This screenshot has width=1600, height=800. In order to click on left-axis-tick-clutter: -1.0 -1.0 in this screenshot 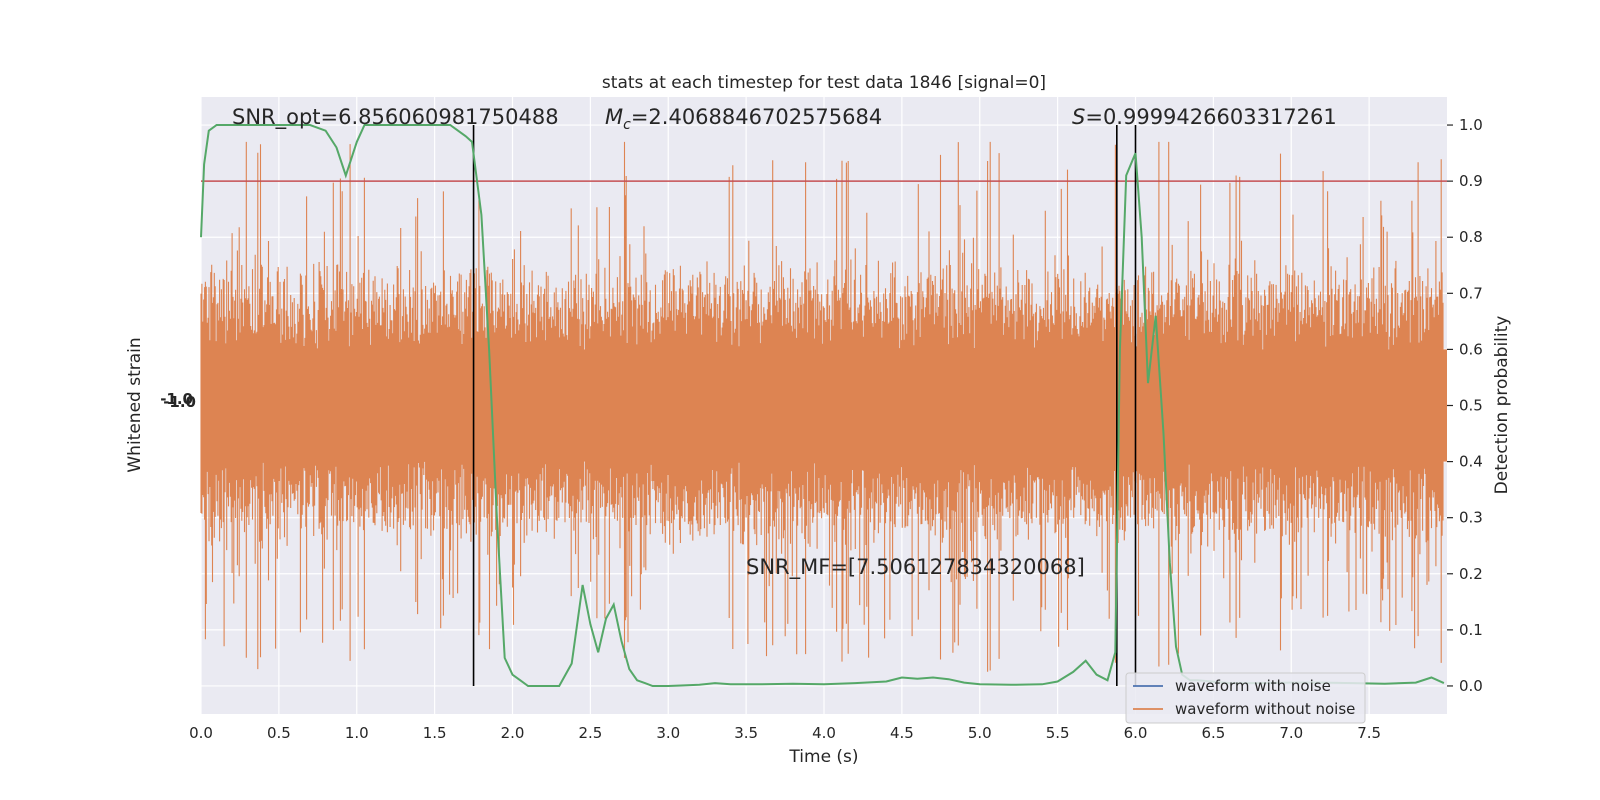, I will do `click(178, 400)`.